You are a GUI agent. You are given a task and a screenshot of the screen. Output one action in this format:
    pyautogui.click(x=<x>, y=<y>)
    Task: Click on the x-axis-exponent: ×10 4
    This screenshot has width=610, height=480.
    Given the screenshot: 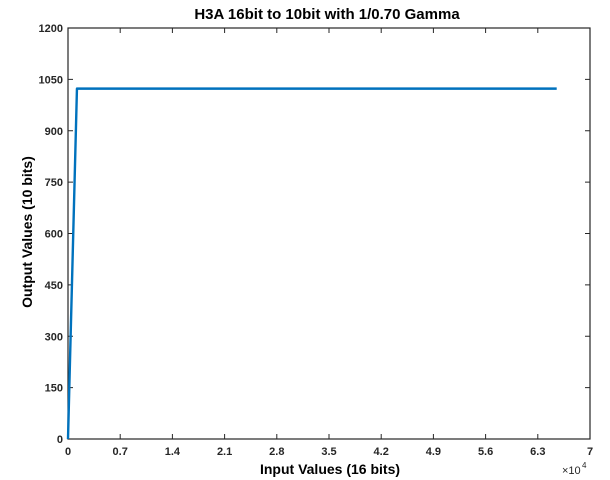 What is the action you would take?
    pyautogui.click(x=574, y=469)
    